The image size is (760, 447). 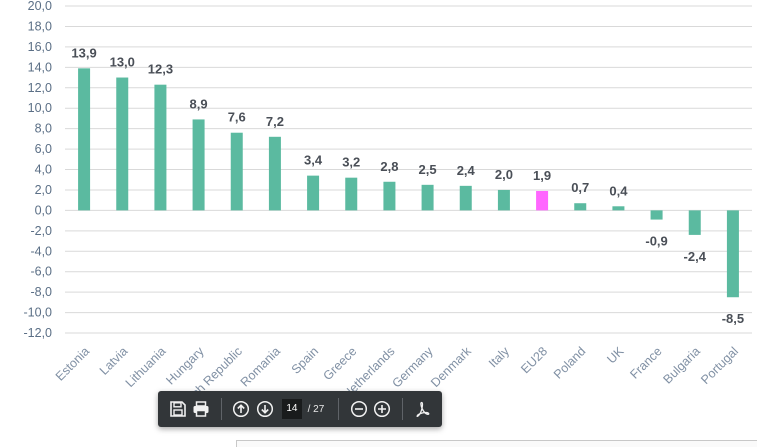 I want to click on open-in-acrobat-button, so click(x=422, y=409).